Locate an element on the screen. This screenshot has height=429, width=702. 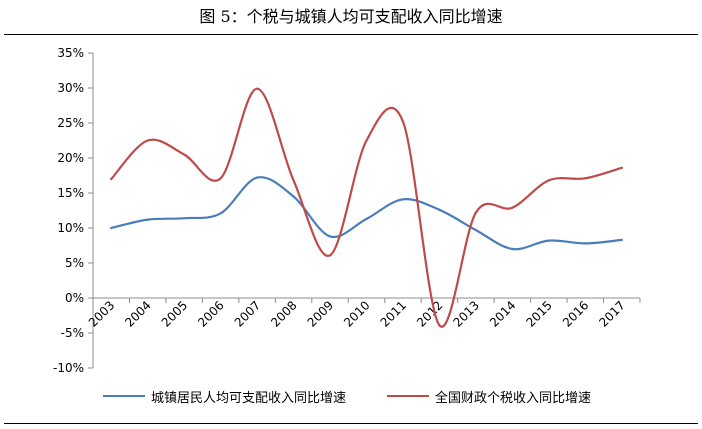
x-tick-label: 2005 is located at coordinates (174, 313).